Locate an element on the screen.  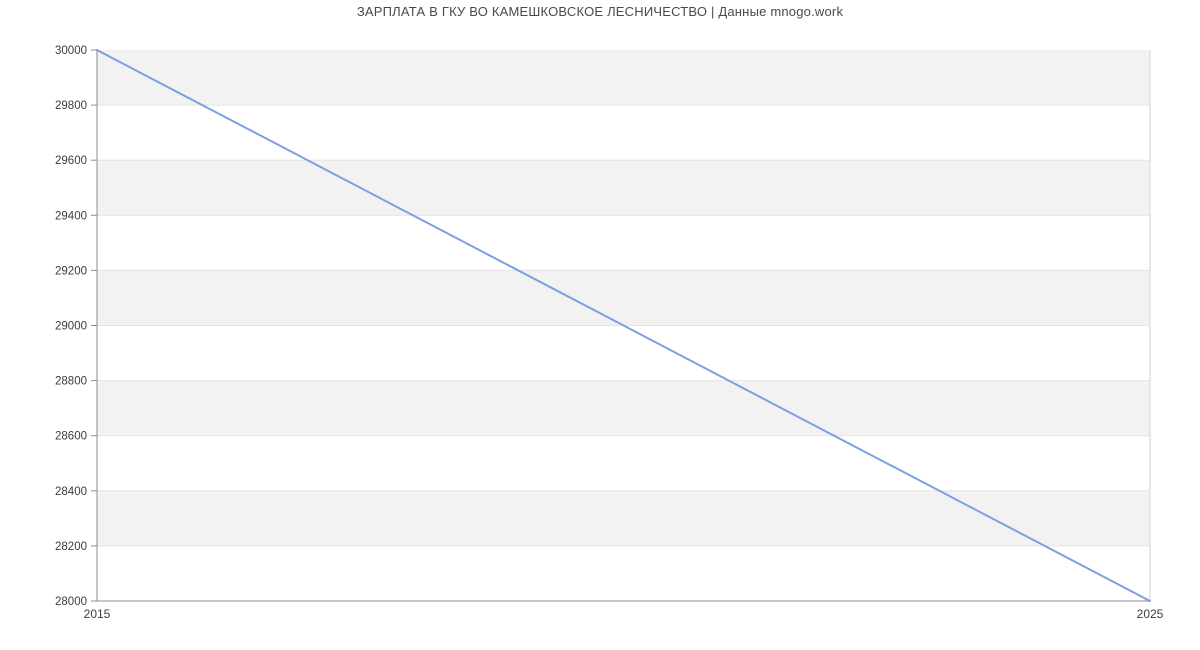
y-tick-label: 28800 is located at coordinates (71, 382).